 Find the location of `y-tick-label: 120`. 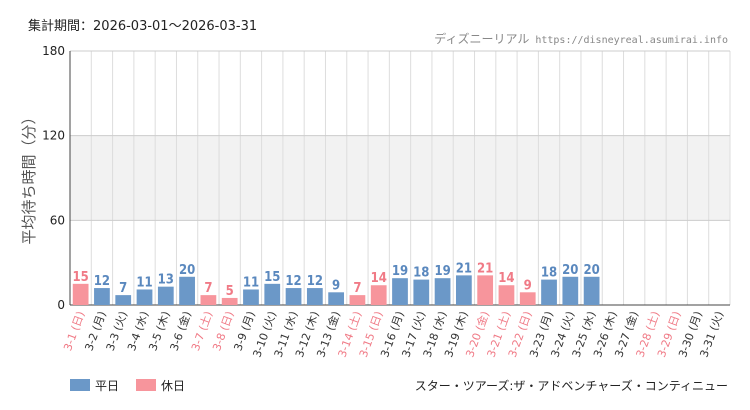

y-tick-label: 120 is located at coordinates (53, 136).